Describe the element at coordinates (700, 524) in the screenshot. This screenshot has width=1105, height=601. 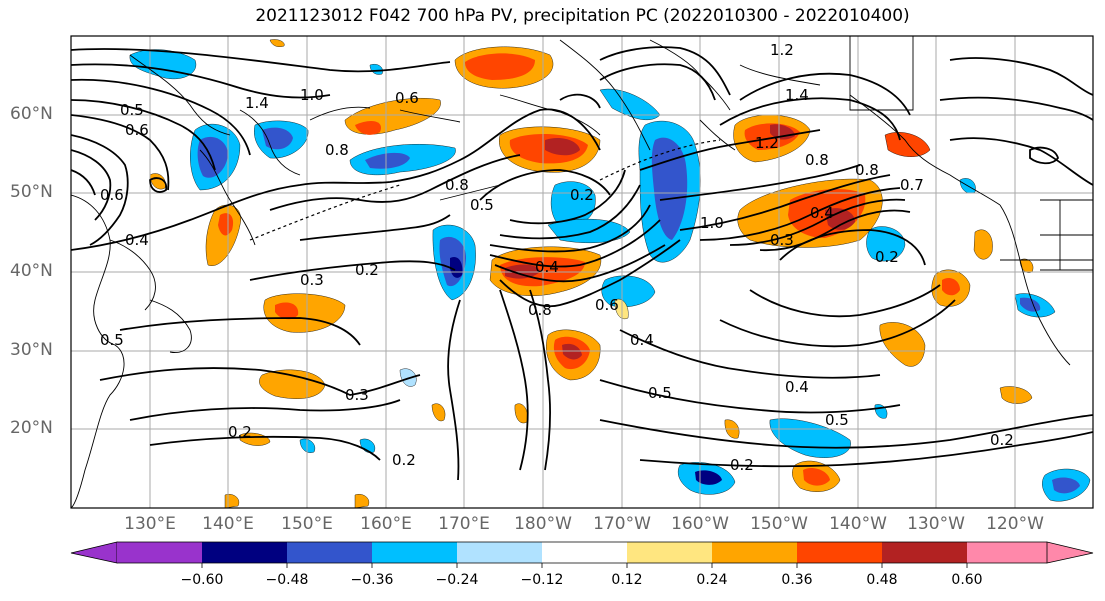
I see `lon-label-160w: 160°W` at that location.